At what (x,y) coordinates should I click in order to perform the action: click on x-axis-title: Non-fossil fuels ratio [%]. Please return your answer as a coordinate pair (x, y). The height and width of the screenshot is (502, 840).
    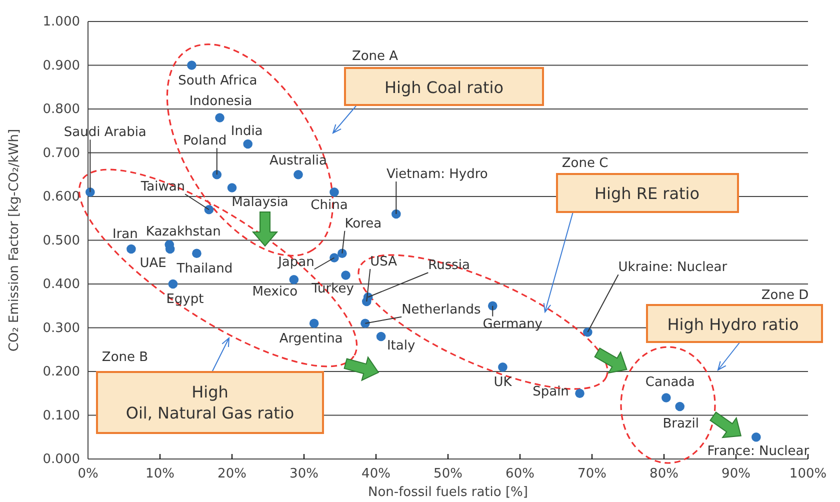
    Looking at the image, I should click on (448, 492).